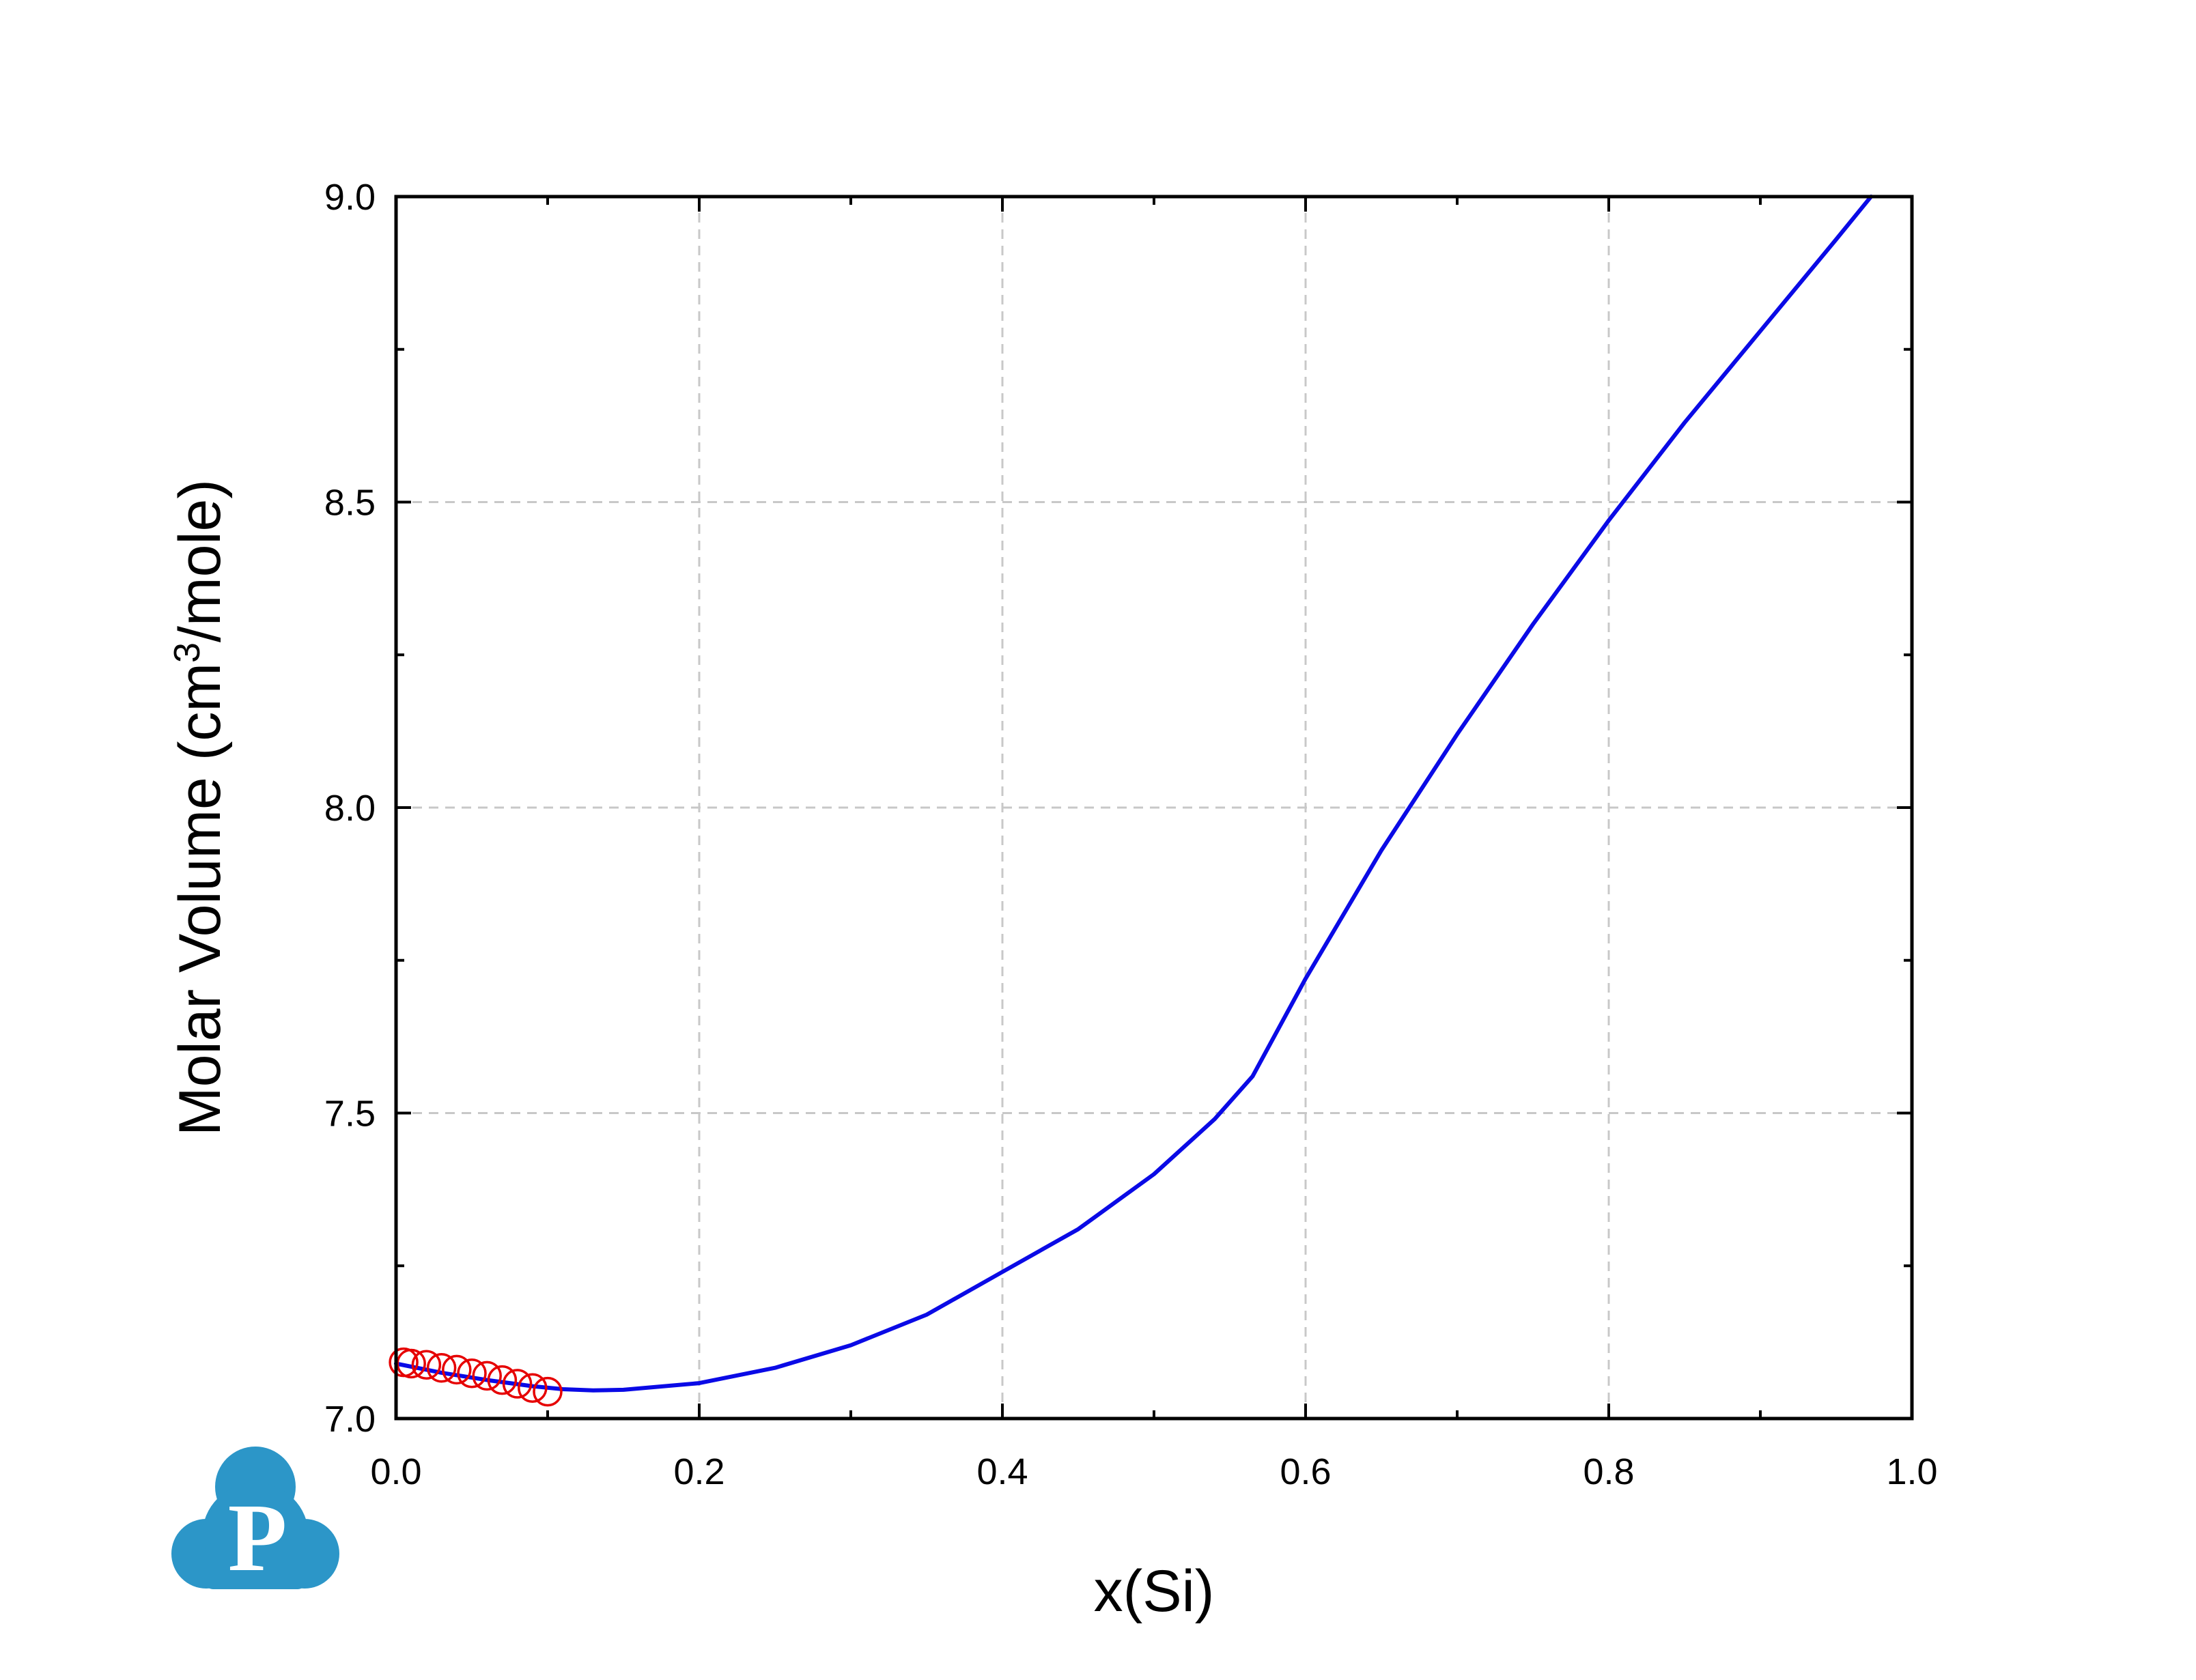 This screenshot has width=2196, height=1680. I want to click on y-tick-label: 7.5, so click(350, 1114).